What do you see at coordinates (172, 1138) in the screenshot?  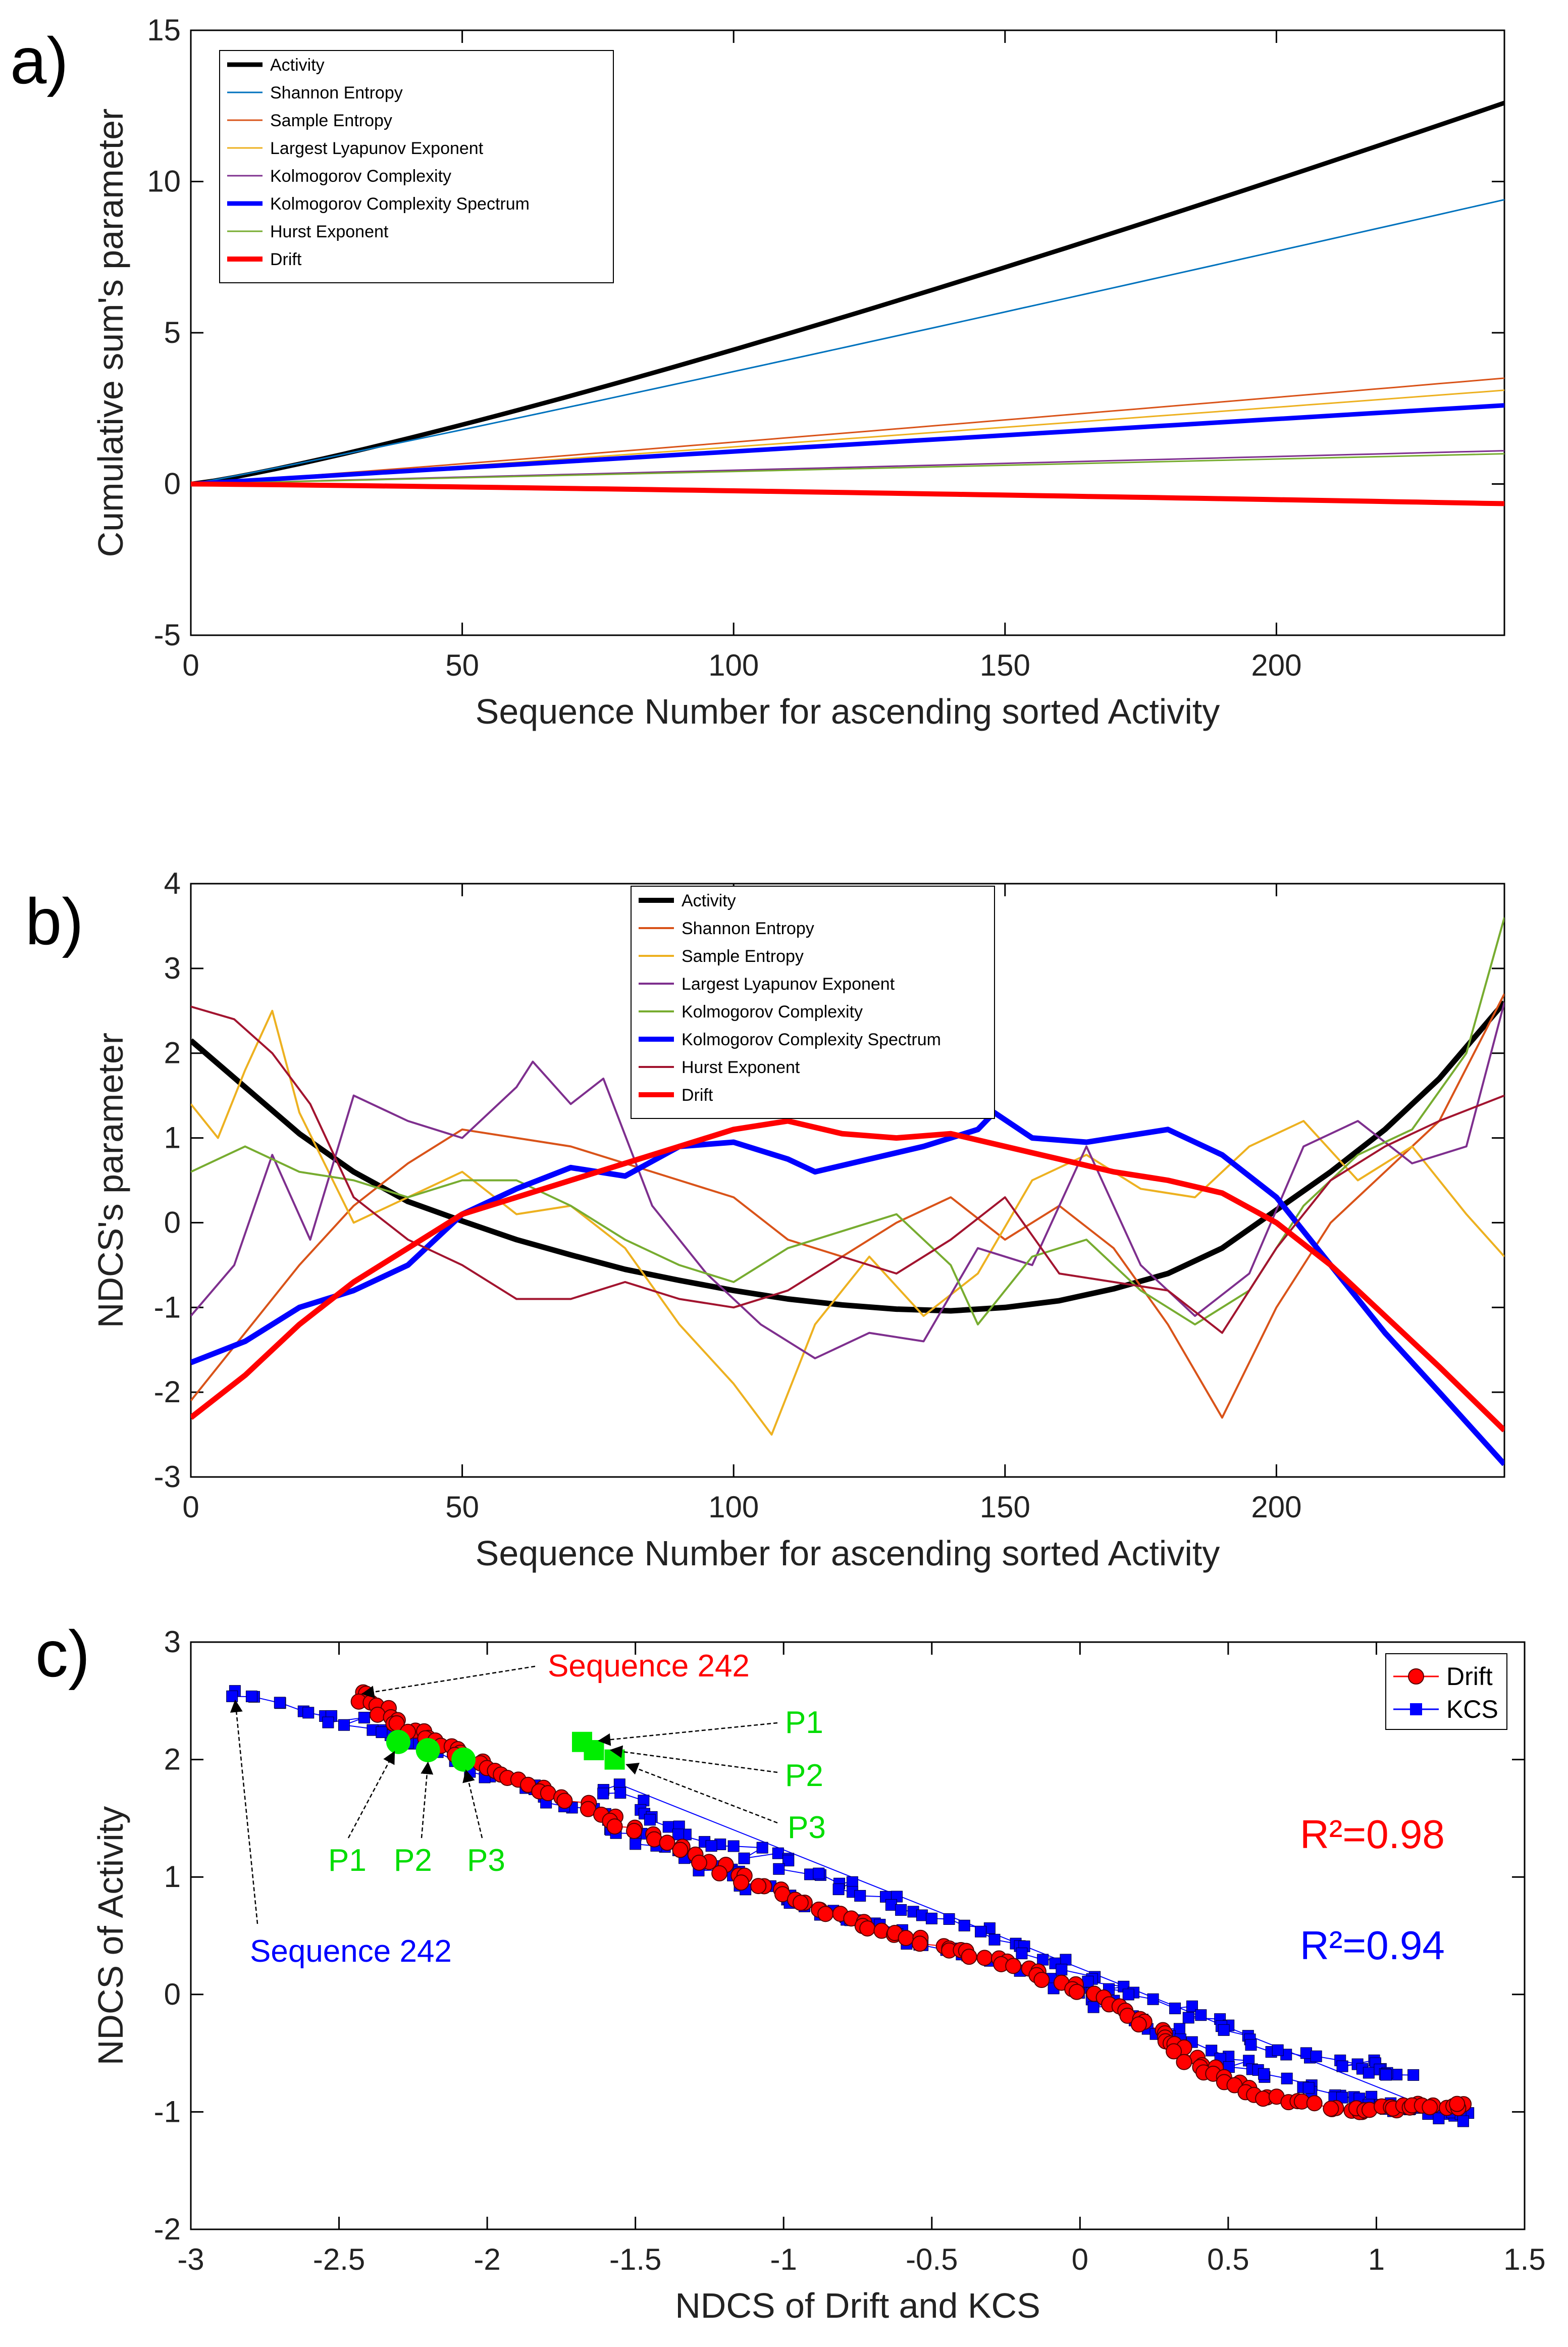 I see `y-tick-label: 1` at bounding box center [172, 1138].